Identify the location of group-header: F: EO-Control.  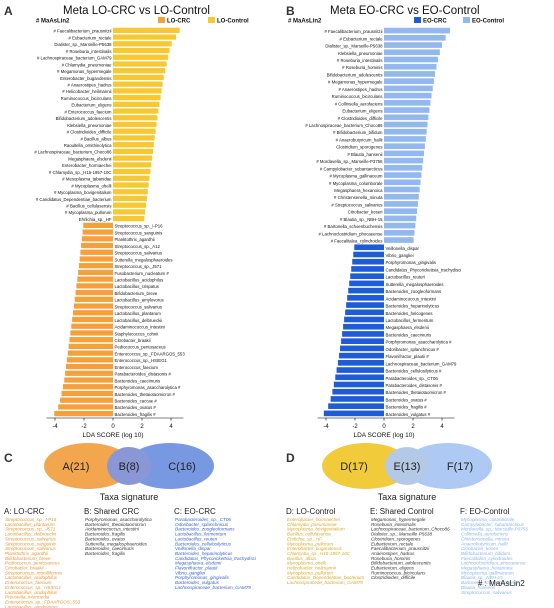
(485, 511).